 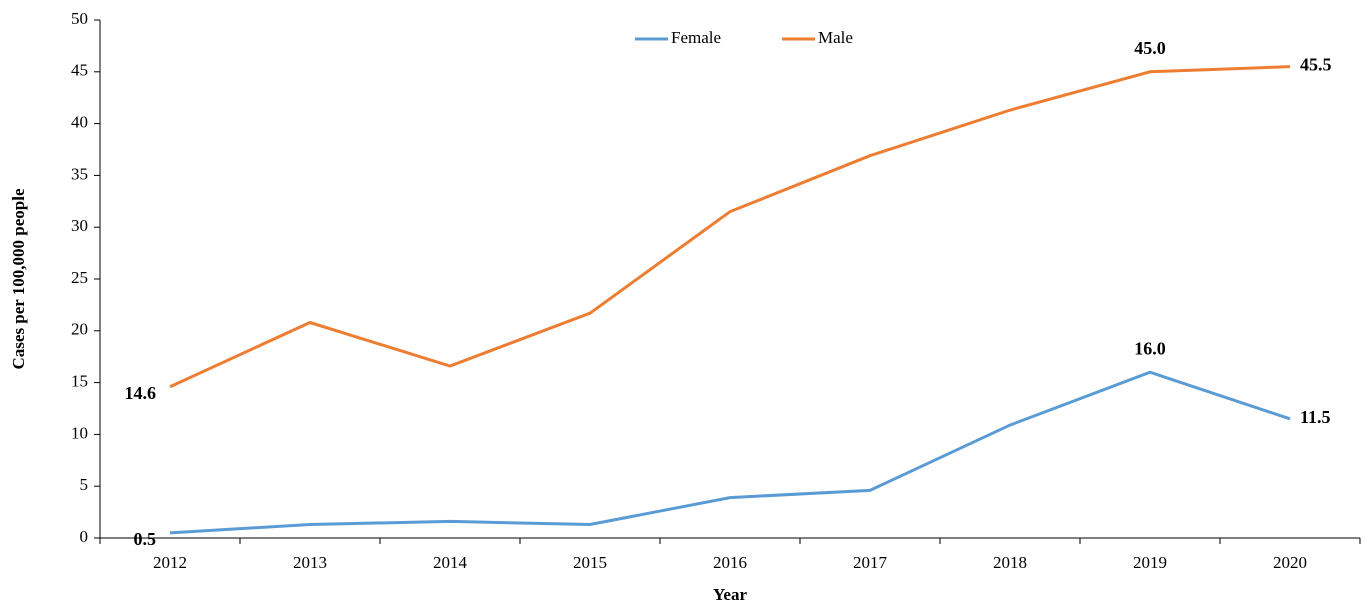 What do you see at coordinates (730, 562) in the screenshot?
I see `x-tick-label: 2016` at bounding box center [730, 562].